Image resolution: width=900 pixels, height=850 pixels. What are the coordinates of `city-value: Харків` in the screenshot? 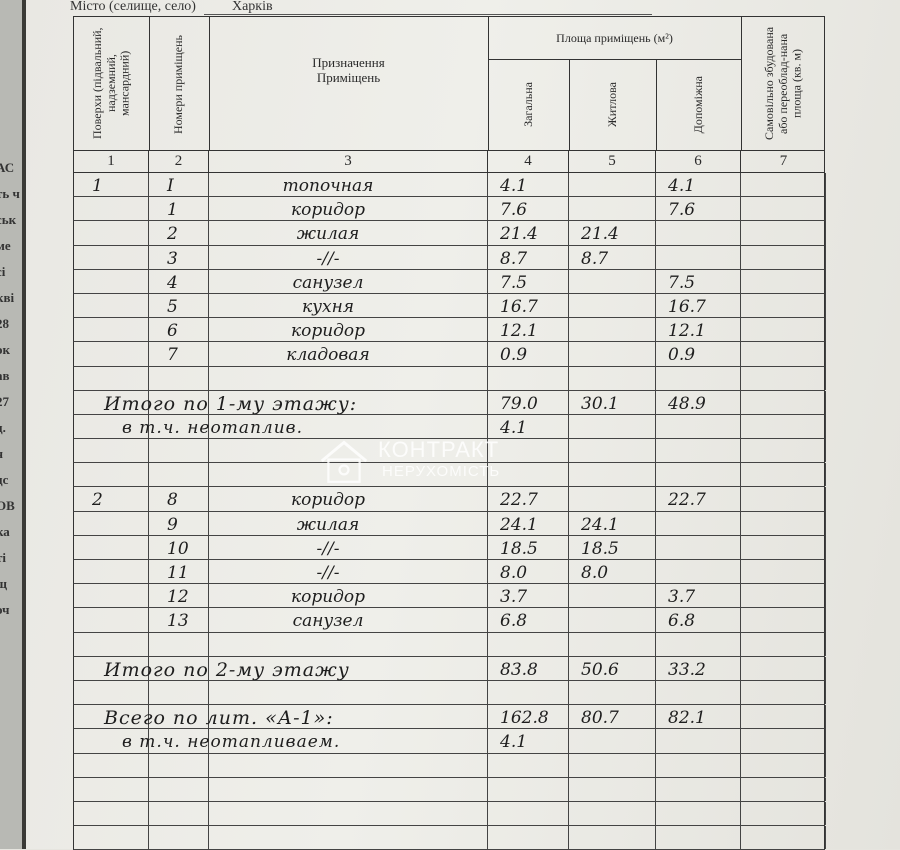 It's located at (427, 7).